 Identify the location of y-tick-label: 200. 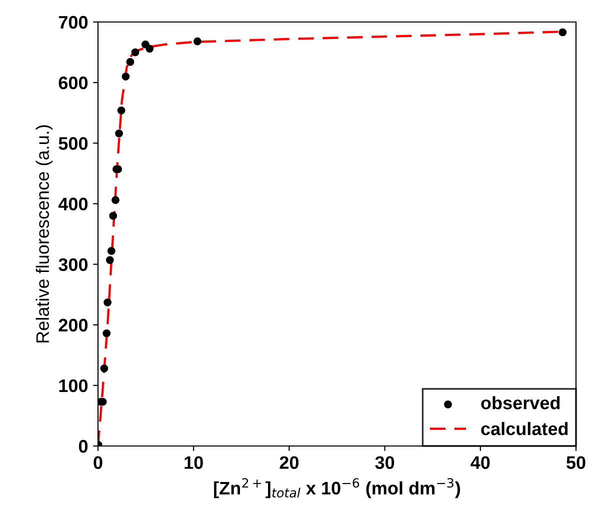
(73, 325).